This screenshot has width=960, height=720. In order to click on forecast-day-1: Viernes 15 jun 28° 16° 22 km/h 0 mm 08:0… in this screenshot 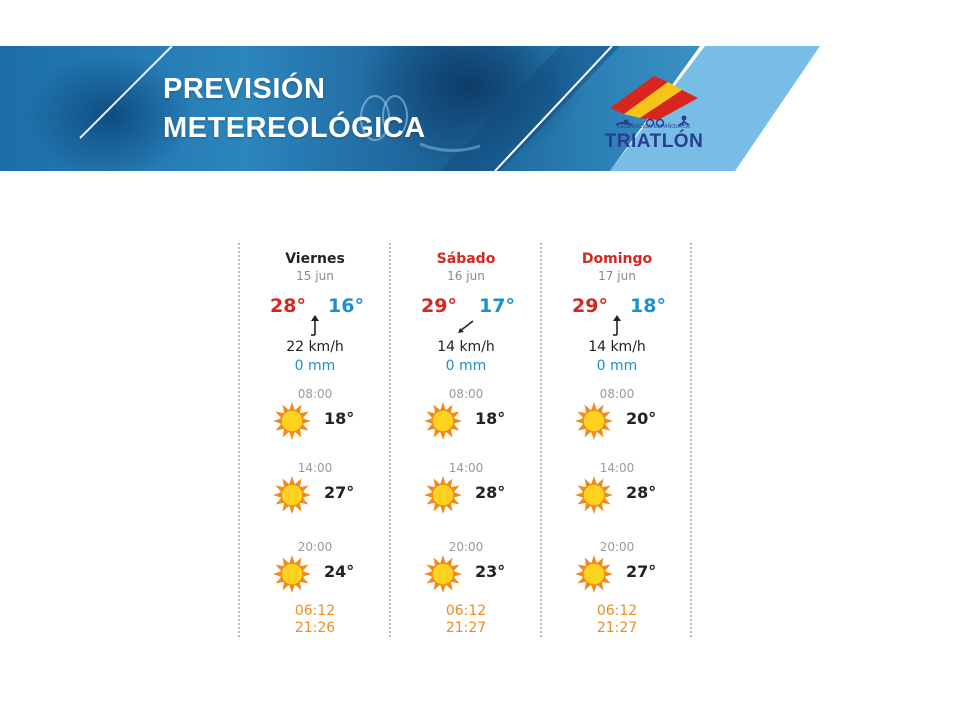, I will do `click(315, 440)`.